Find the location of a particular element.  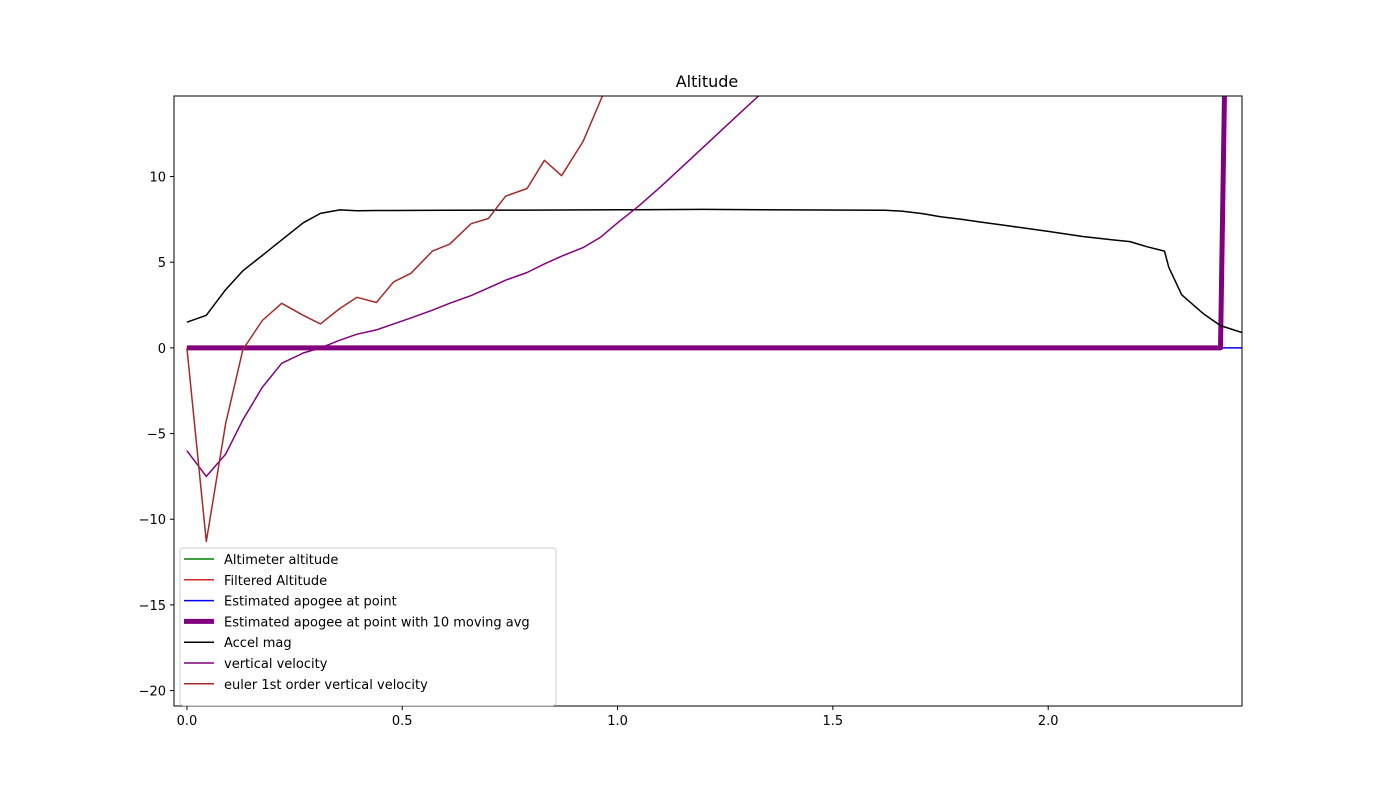

series-line-accel-mag is located at coordinates (714, 271).